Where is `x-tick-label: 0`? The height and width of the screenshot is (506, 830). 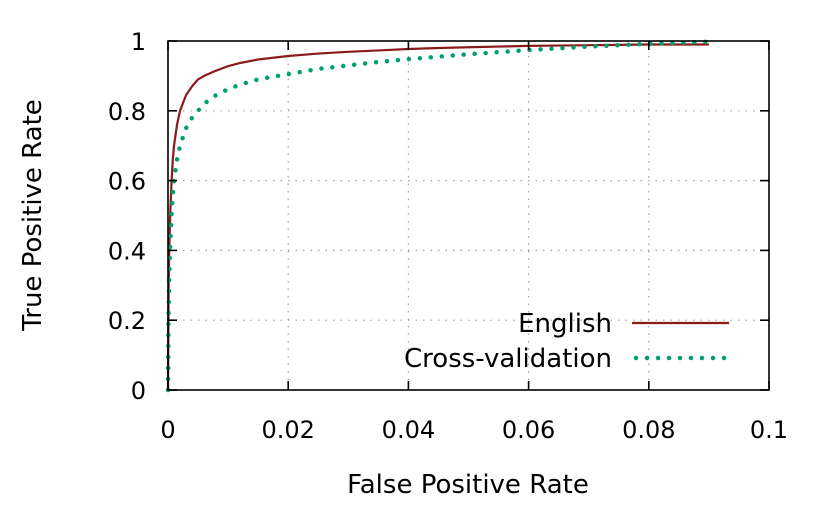 x-tick-label: 0 is located at coordinates (167, 430).